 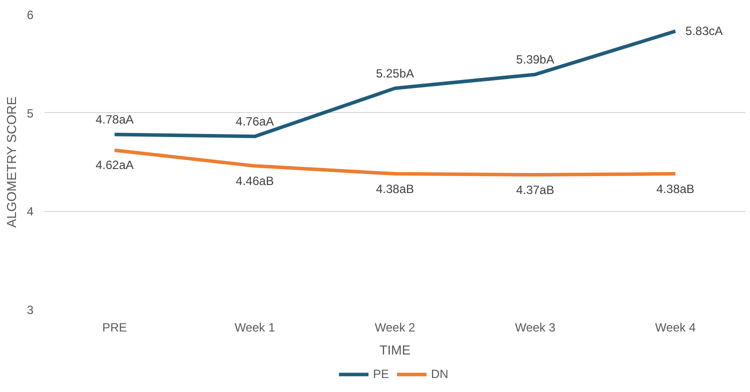 What do you see at coordinates (30, 15) in the screenshot?
I see `y-tick-label: 6` at bounding box center [30, 15].